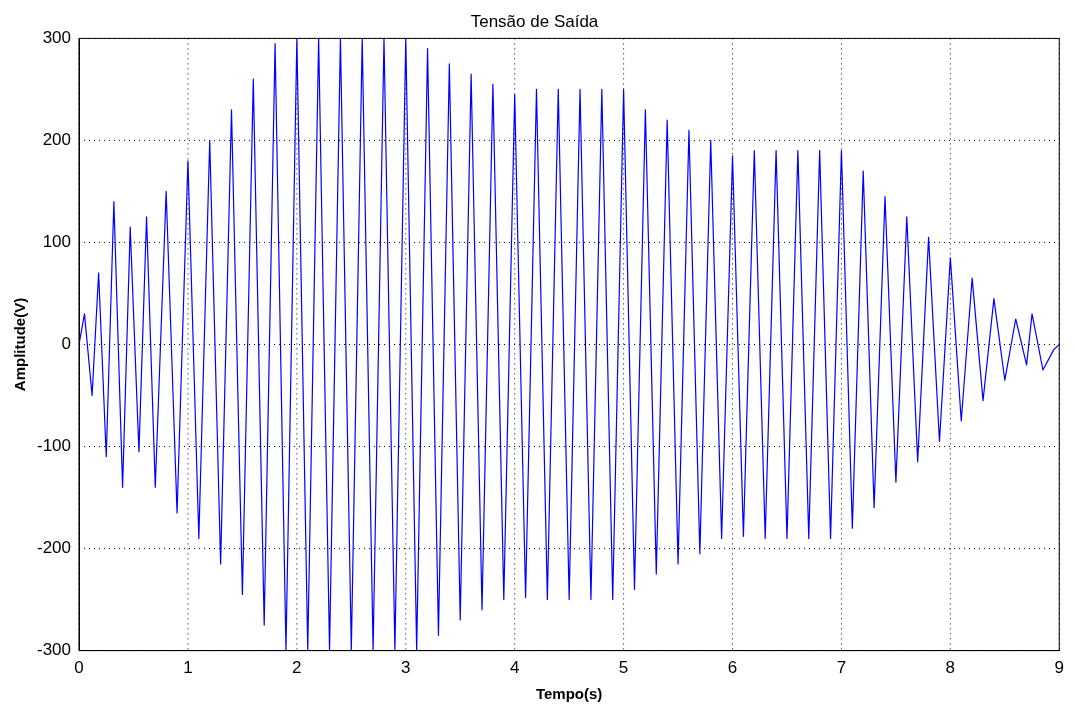 The image size is (1075, 716). I want to click on y-tick-label: 300, so click(57, 38).